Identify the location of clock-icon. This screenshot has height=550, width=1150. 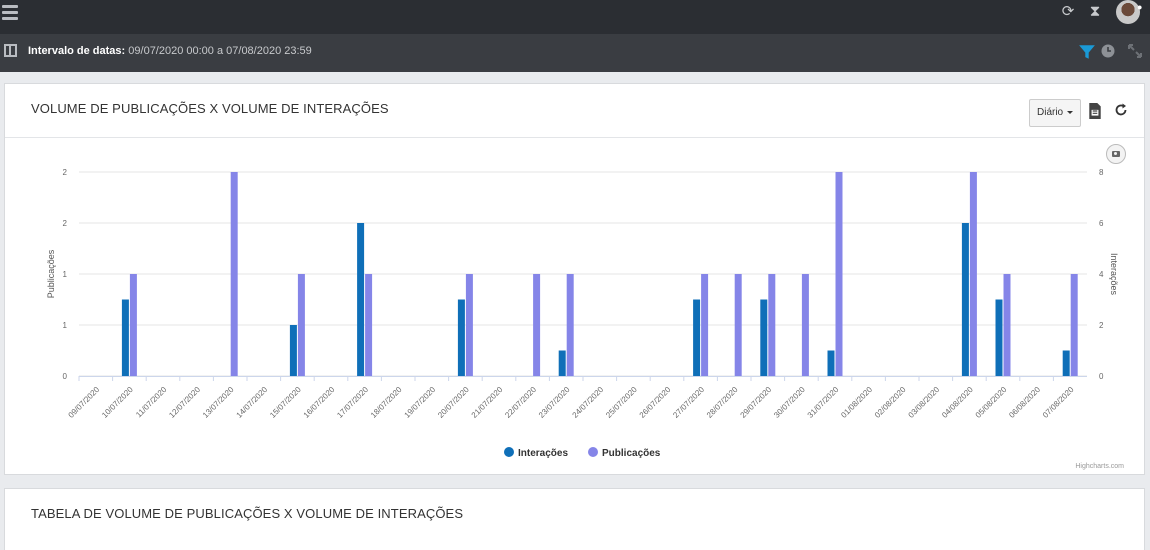
(1108, 51).